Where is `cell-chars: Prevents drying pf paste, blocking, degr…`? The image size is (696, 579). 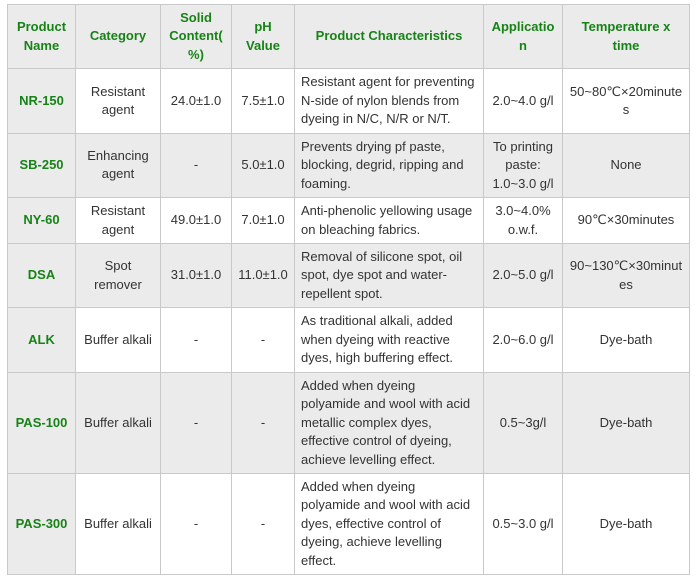 cell-chars: Prevents drying pf paste, blocking, degr… is located at coordinates (389, 165).